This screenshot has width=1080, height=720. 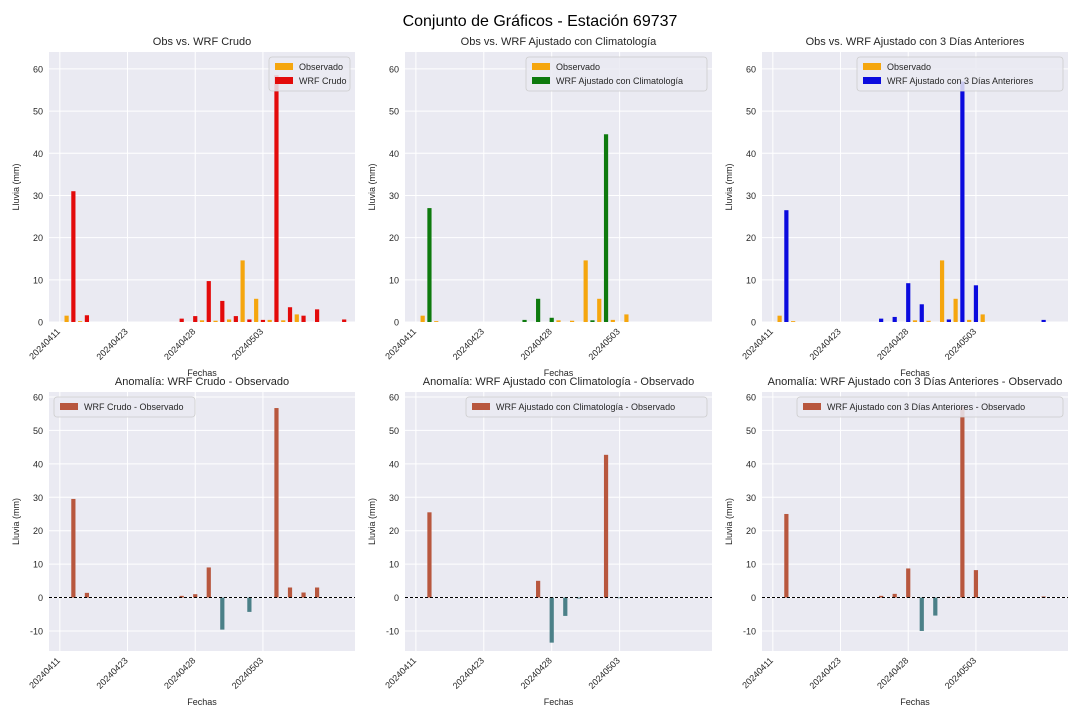 What do you see at coordinates (619, 81) in the screenshot?
I see `legend-label: WRF Ajustado con Climatología` at bounding box center [619, 81].